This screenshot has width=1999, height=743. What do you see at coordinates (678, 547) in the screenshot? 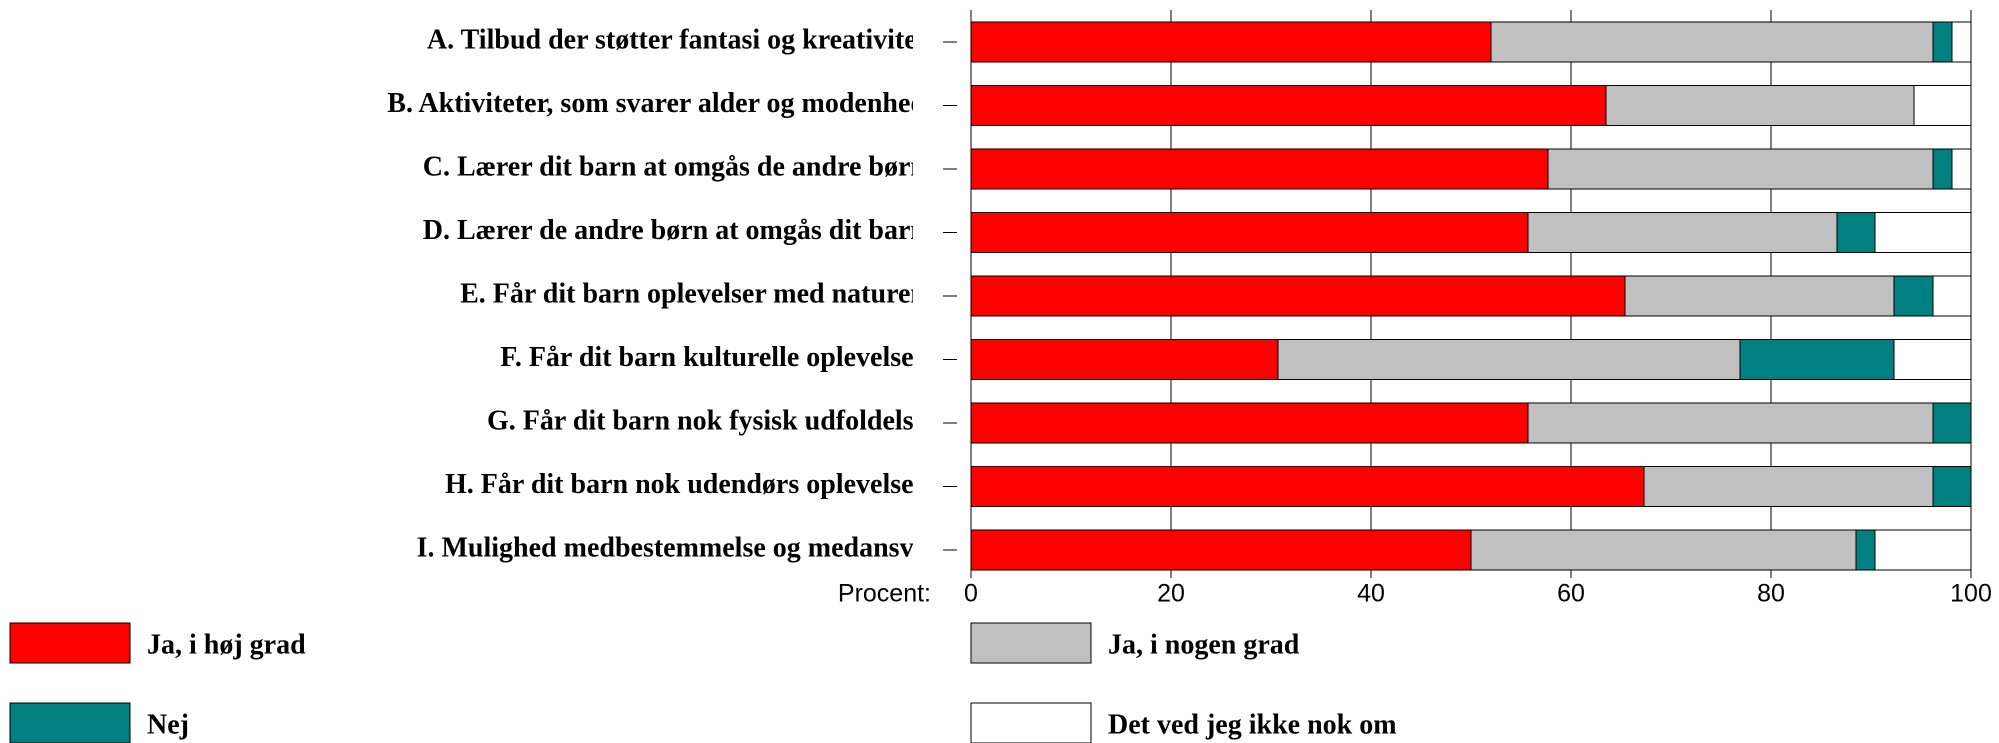
I see `category-label: I. Mulighed medbestemmelse og medansvar` at bounding box center [678, 547].